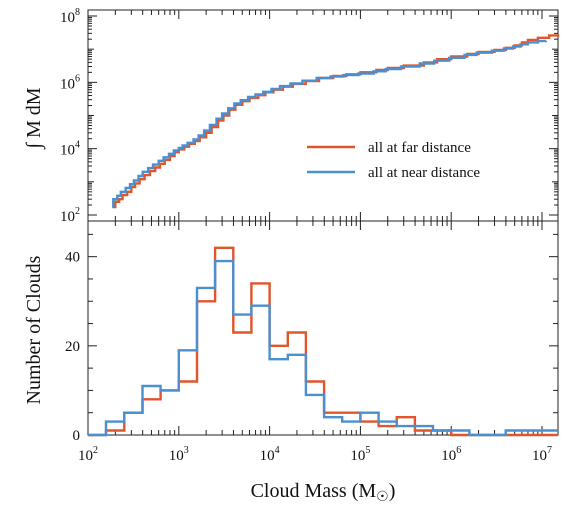 This screenshot has width=570, height=514. Describe the element at coordinates (382, 497) in the screenshot. I see `x-axis-title-sub: ☉` at that location.